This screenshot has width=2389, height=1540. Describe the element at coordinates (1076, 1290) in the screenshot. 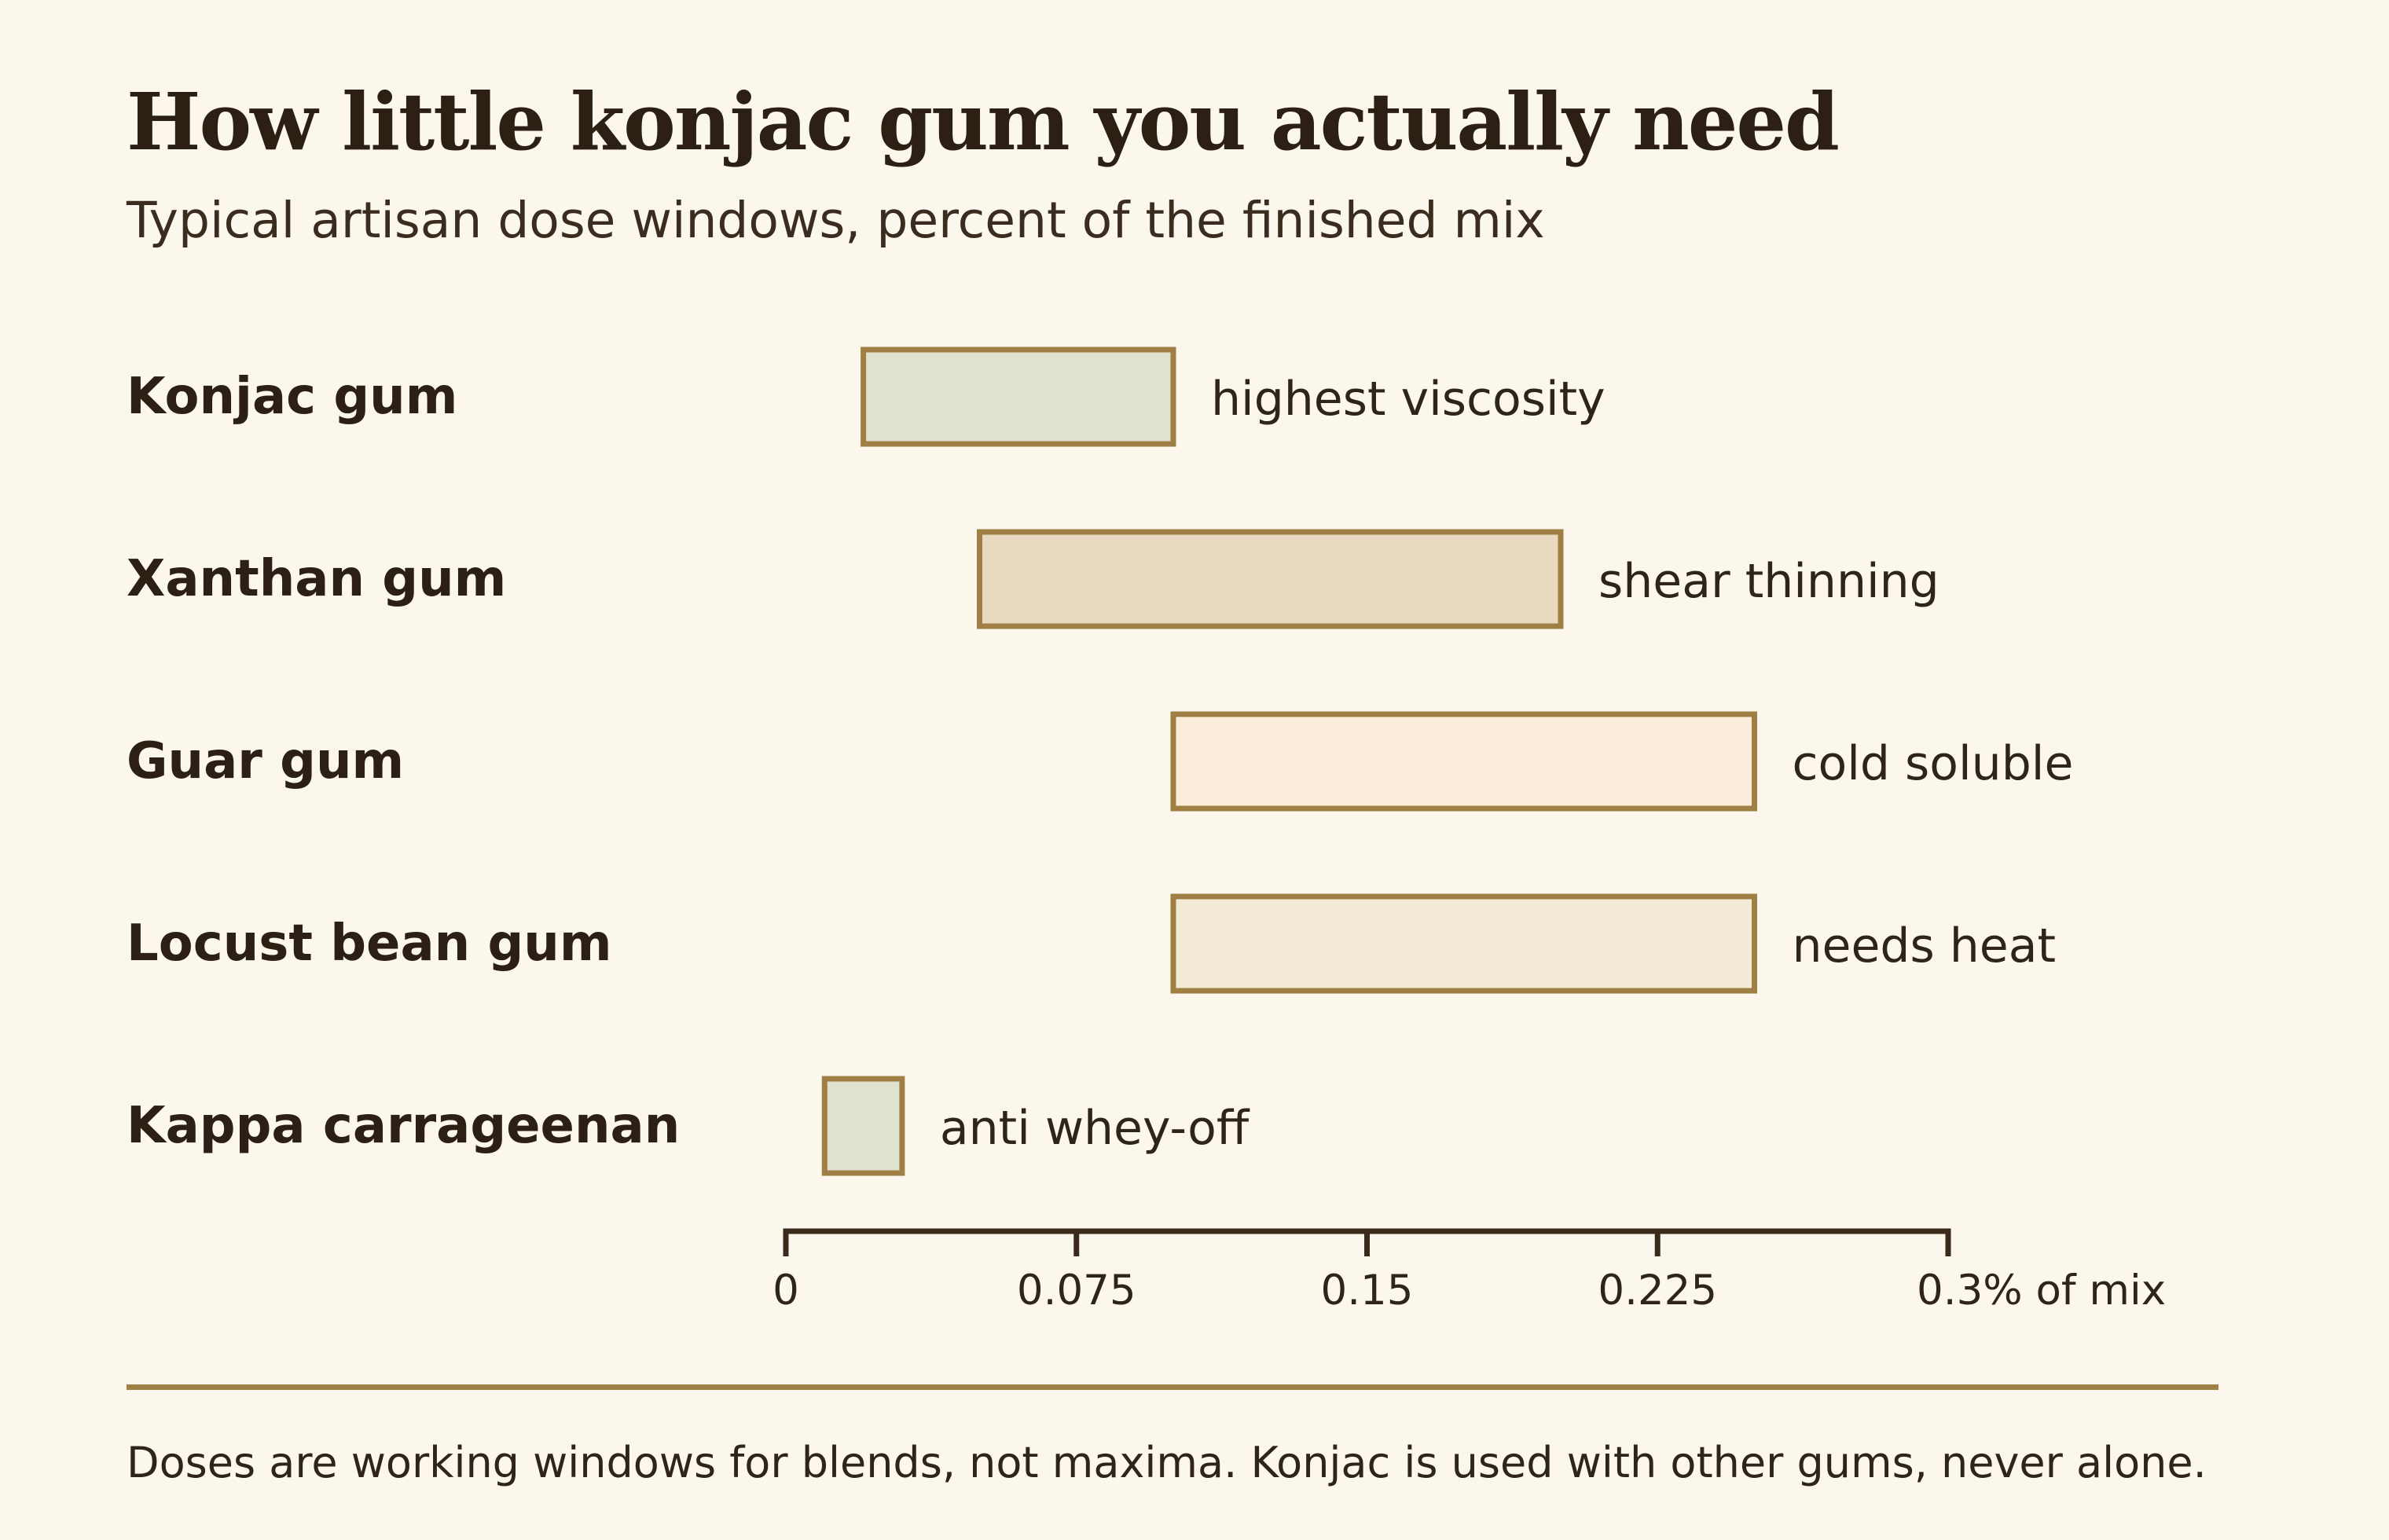

I see `x-tick-label: 0.075` at that location.